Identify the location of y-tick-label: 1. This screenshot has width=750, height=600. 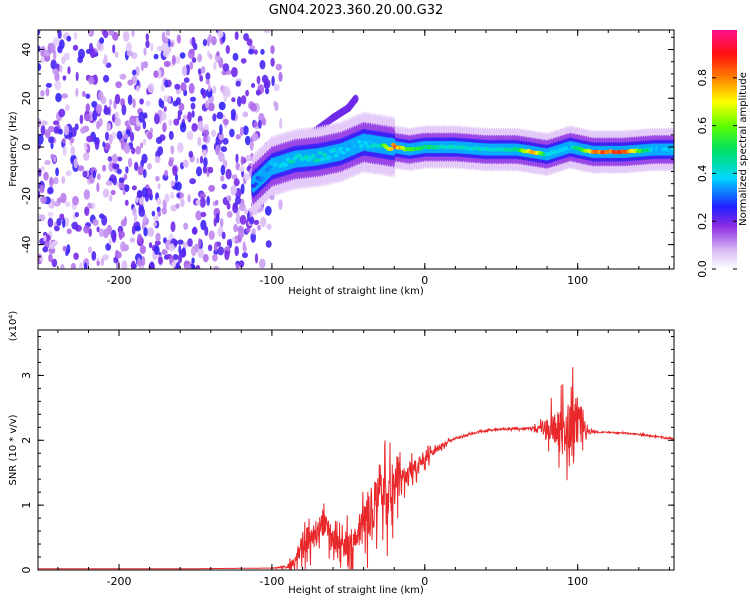
(26, 505).